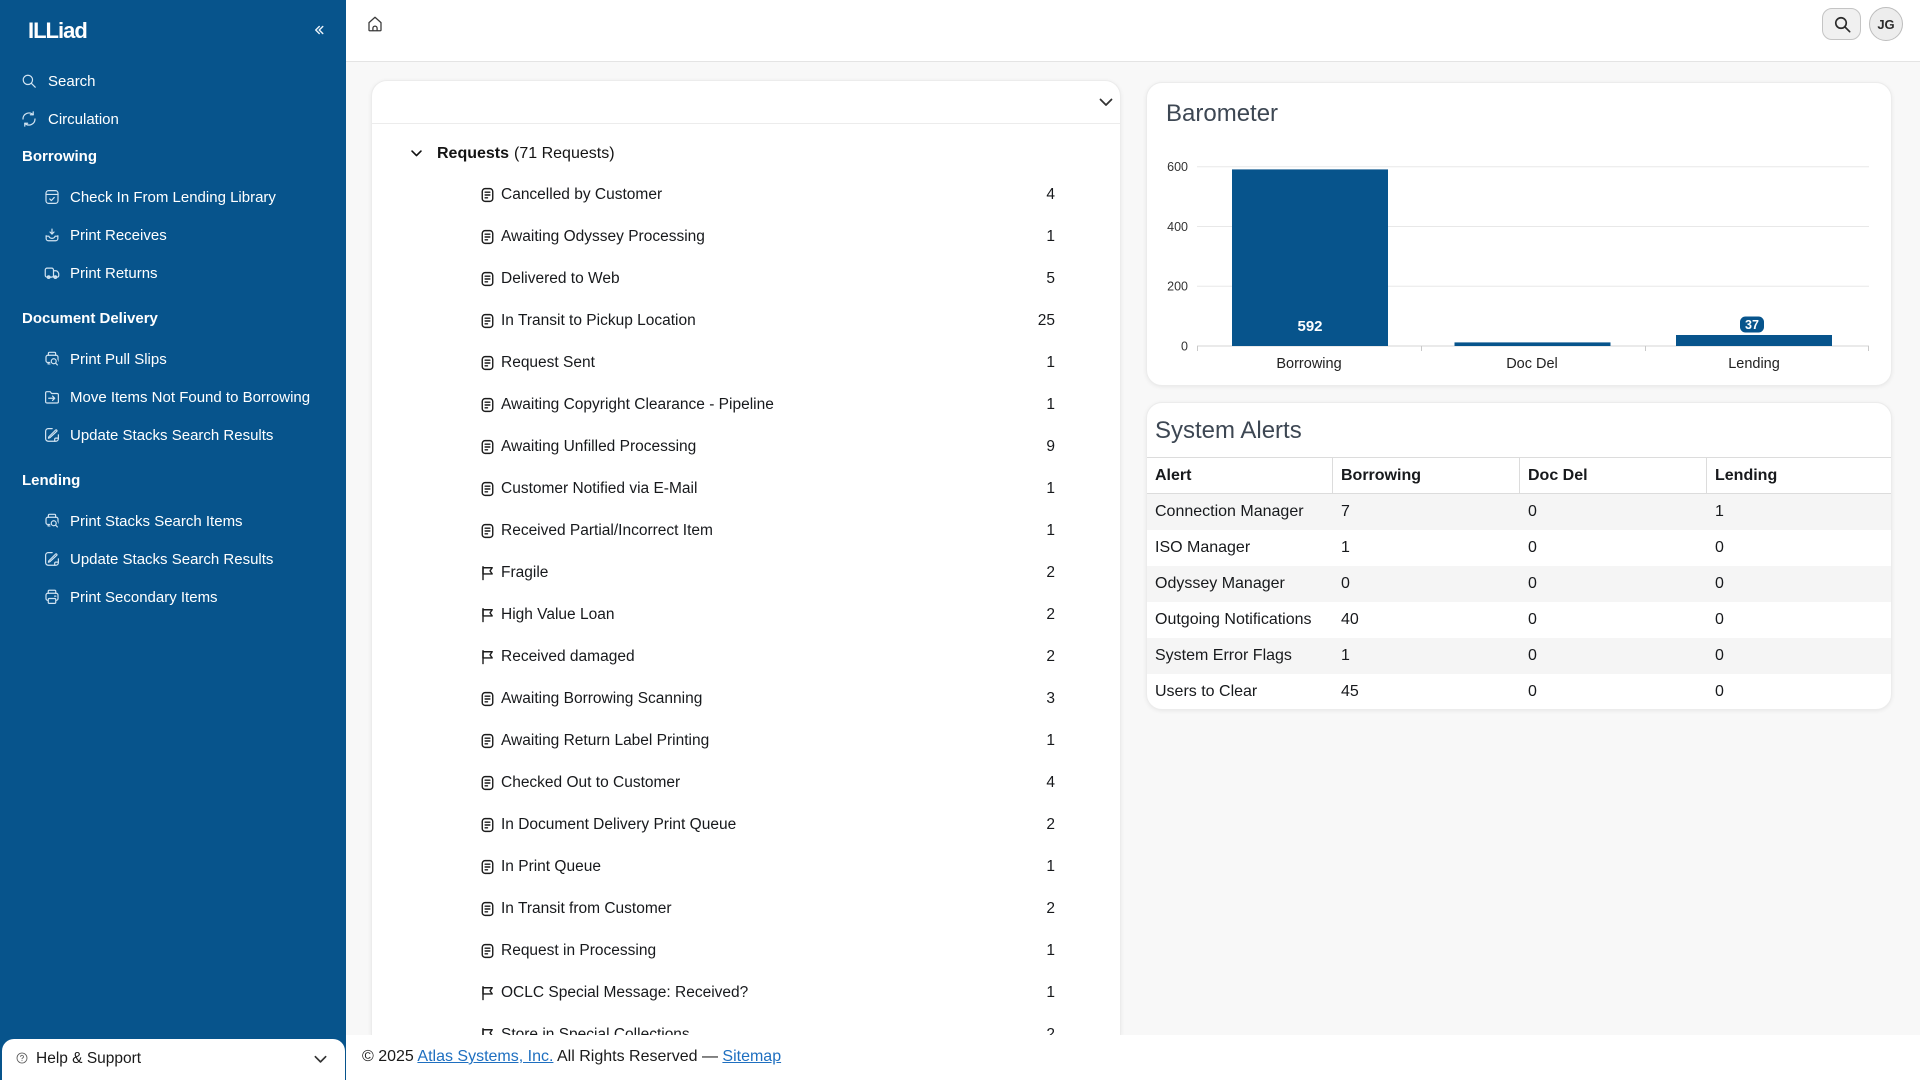 Image resolution: width=1920 pixels, height=1080 pixels. Describe the element at coordinates (1532, 364) in the screenshot. I see `svg-text: Doc Del` at that location.